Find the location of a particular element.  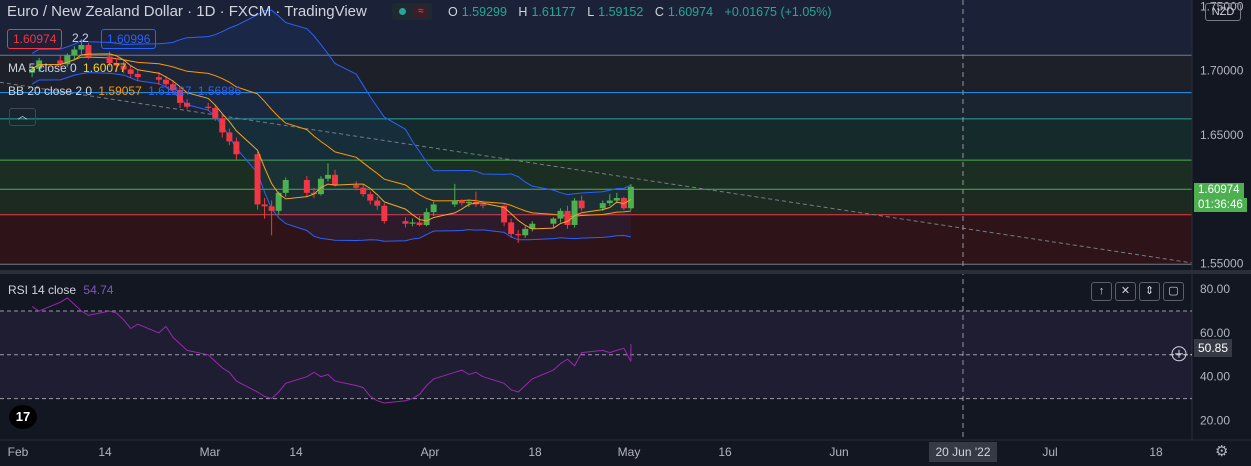

currency-selector: NZD is located at coordinates (1223, 12).